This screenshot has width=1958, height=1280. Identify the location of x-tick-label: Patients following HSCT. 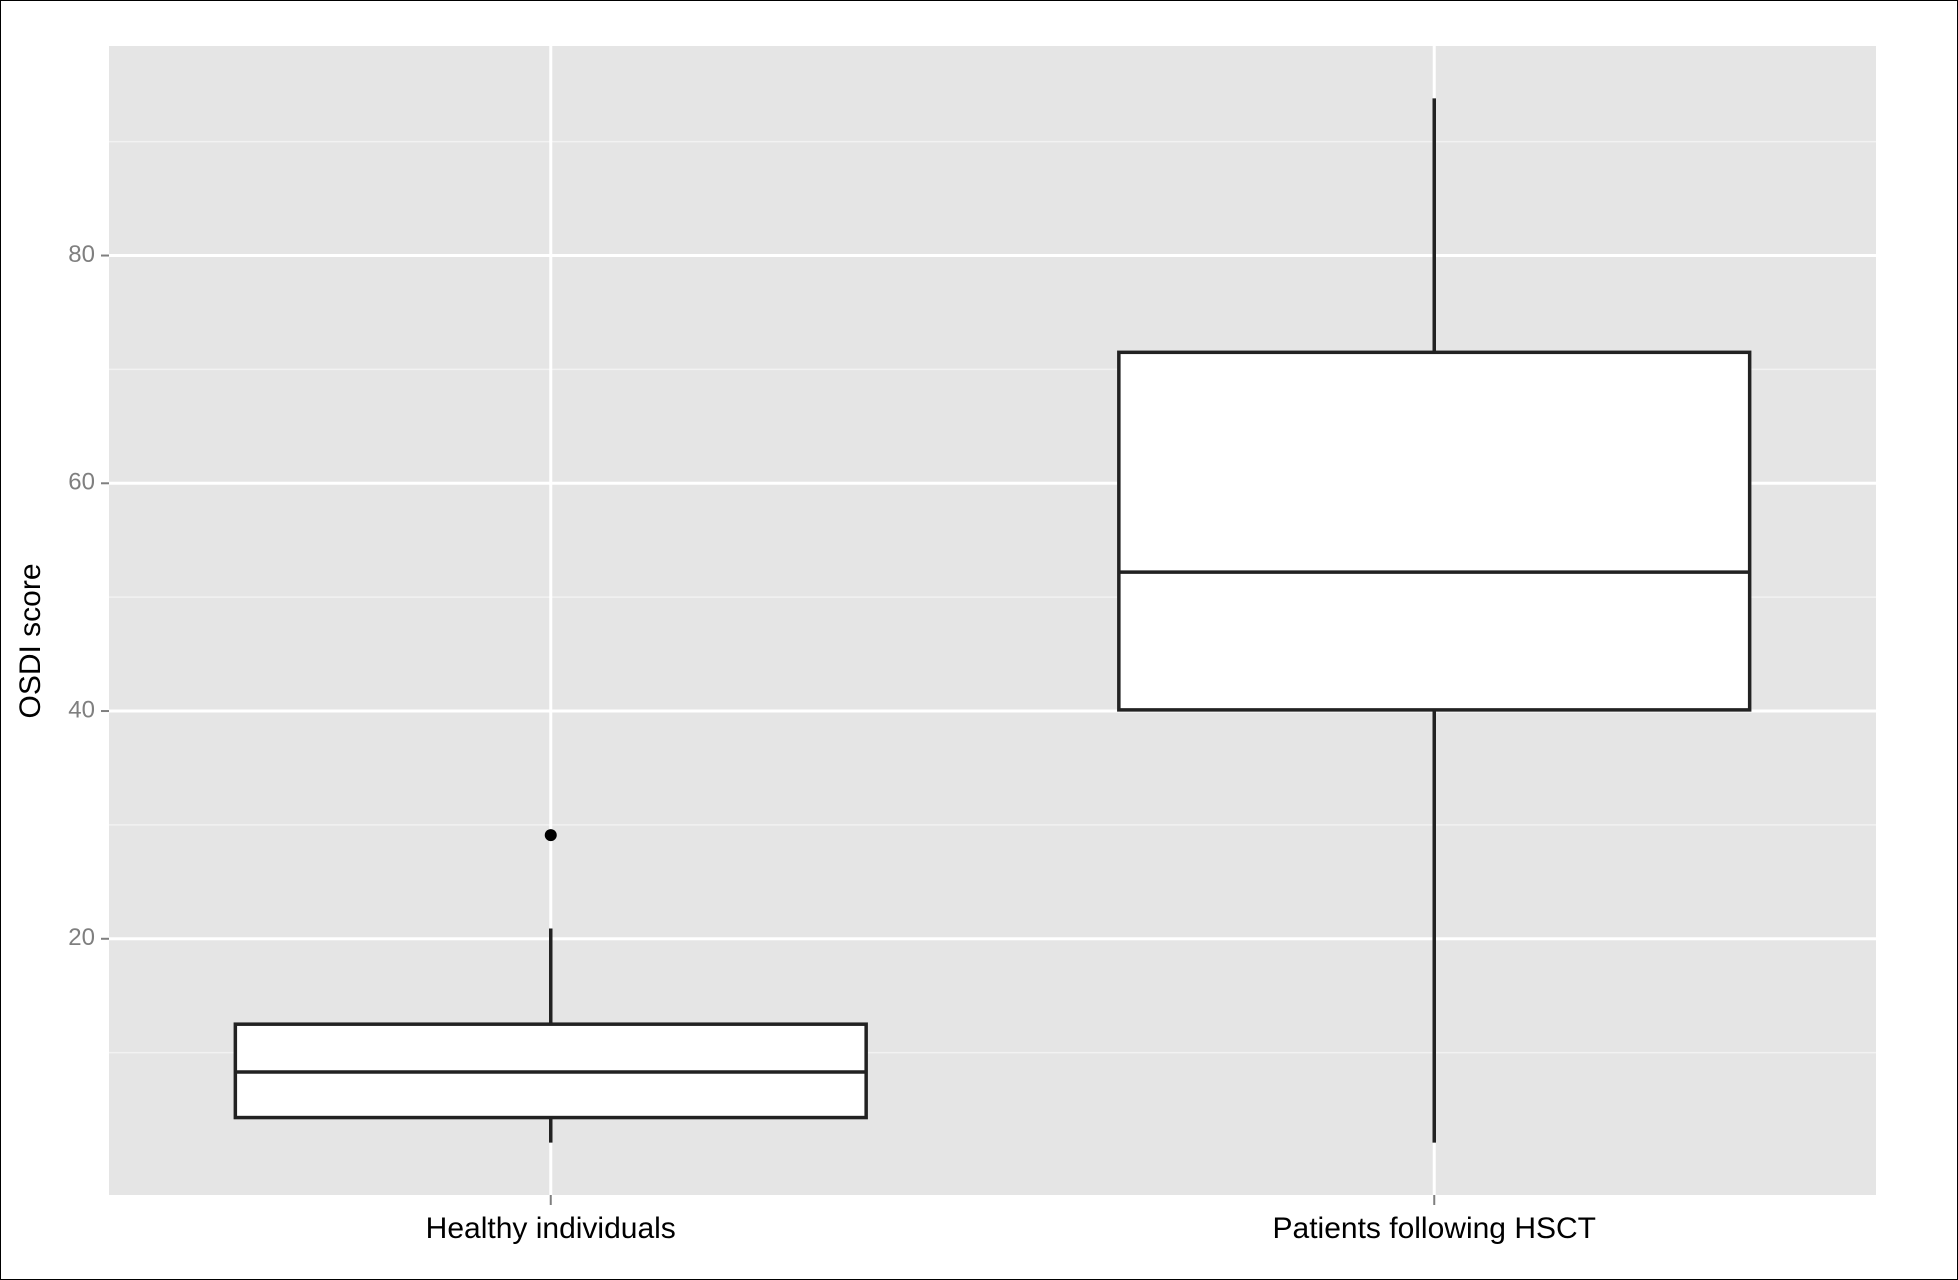
(1434, 1228).